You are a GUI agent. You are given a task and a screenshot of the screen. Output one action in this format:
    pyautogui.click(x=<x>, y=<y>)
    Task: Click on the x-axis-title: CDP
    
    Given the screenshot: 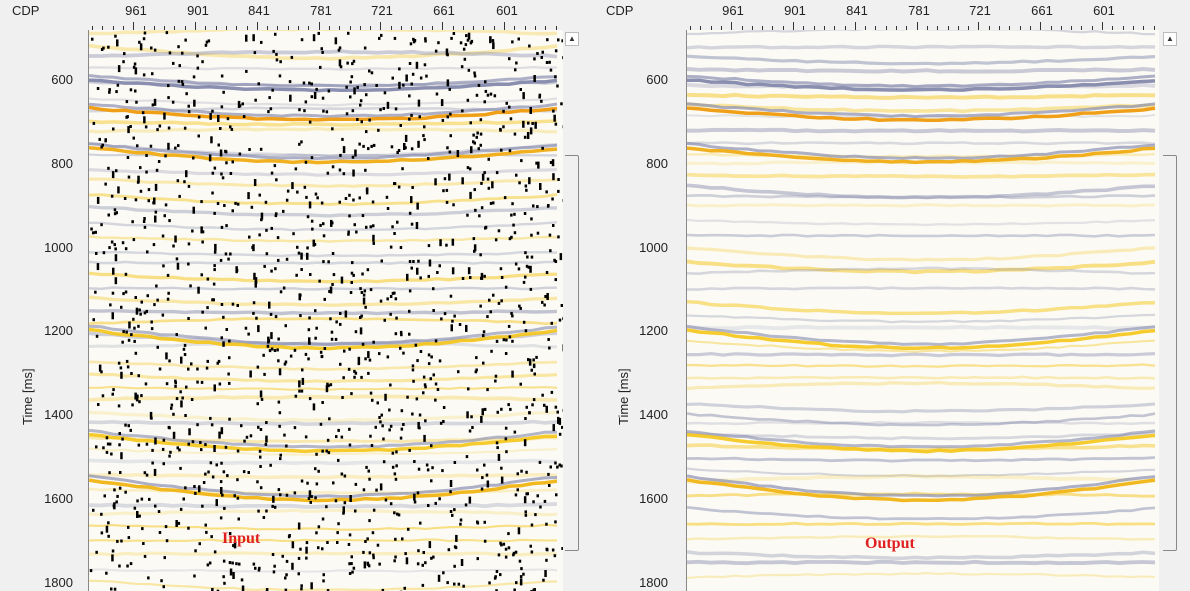 What is the action you would take?
    pyautogui.click(x=26, y=10)
    